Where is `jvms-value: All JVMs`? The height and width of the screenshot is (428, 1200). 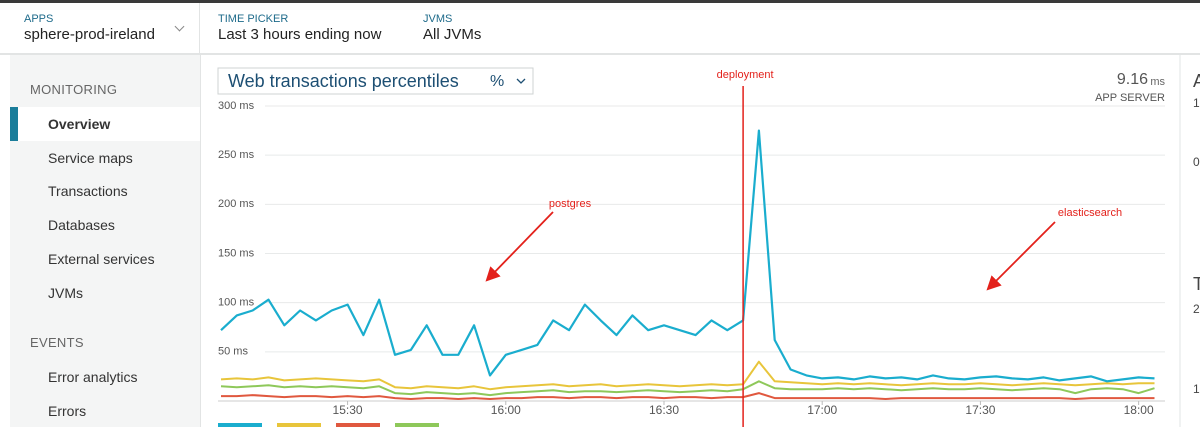 jvms-value: All JVMs is located at coordinates (452, 34).